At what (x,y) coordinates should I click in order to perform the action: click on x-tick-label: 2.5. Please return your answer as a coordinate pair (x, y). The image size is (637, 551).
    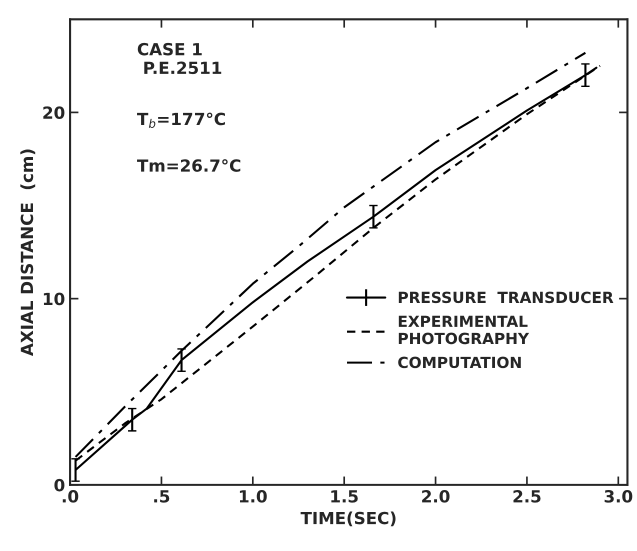
    Looking at the image, I should click on (527, 496).